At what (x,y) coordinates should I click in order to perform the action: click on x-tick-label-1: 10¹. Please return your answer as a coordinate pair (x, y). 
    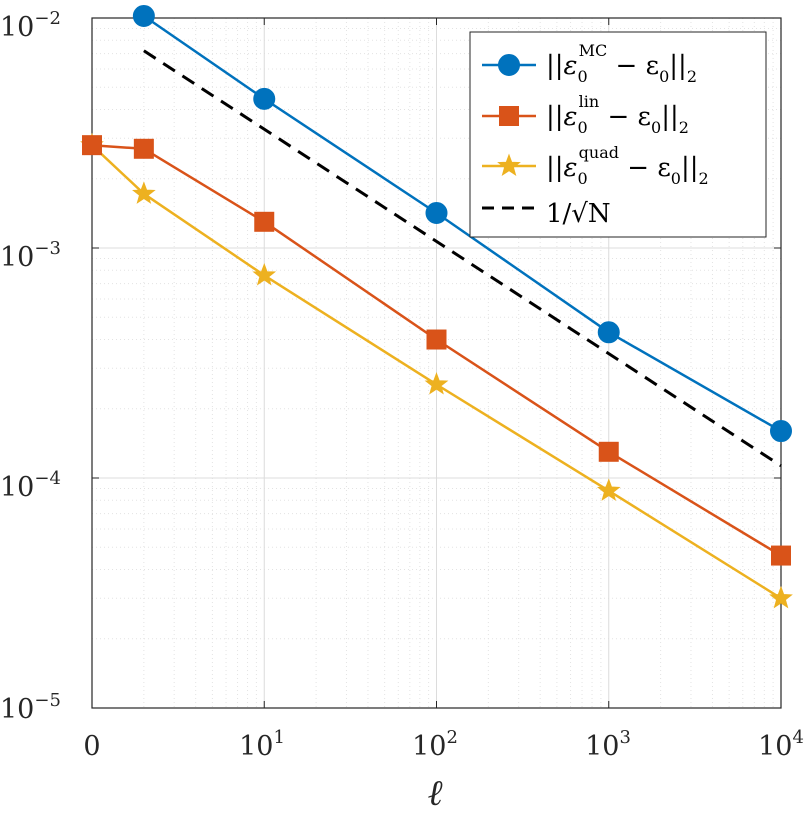
    Looking at the image, I should click on (262, 744).